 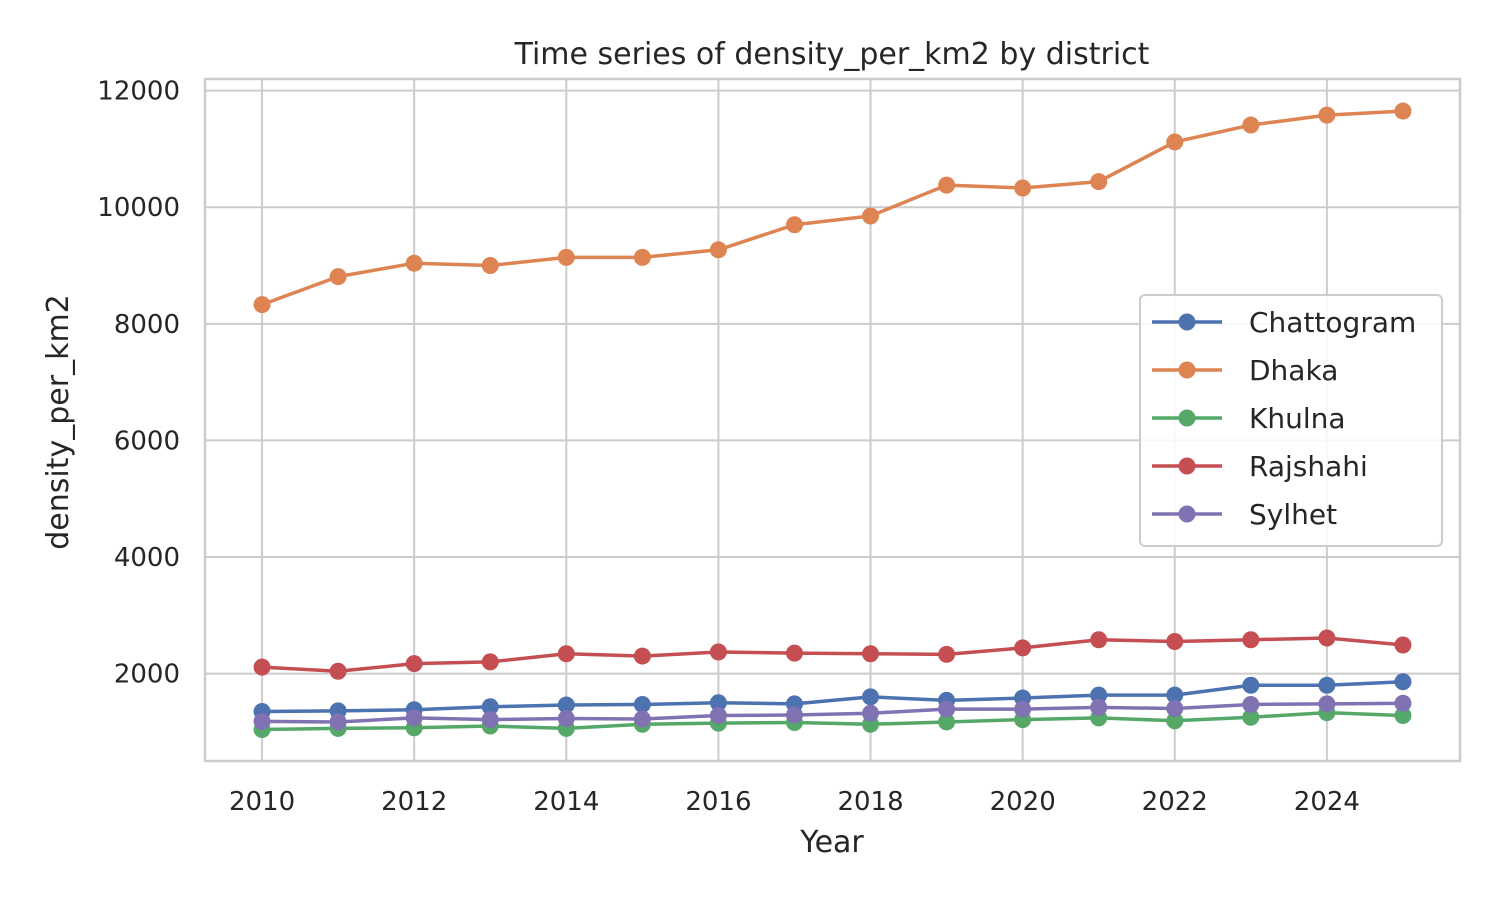 What do you see at coordinates (58, 422) in the screenshot?
I see `y-axis-label: density_per_km2` at bounding box center [58, 422].